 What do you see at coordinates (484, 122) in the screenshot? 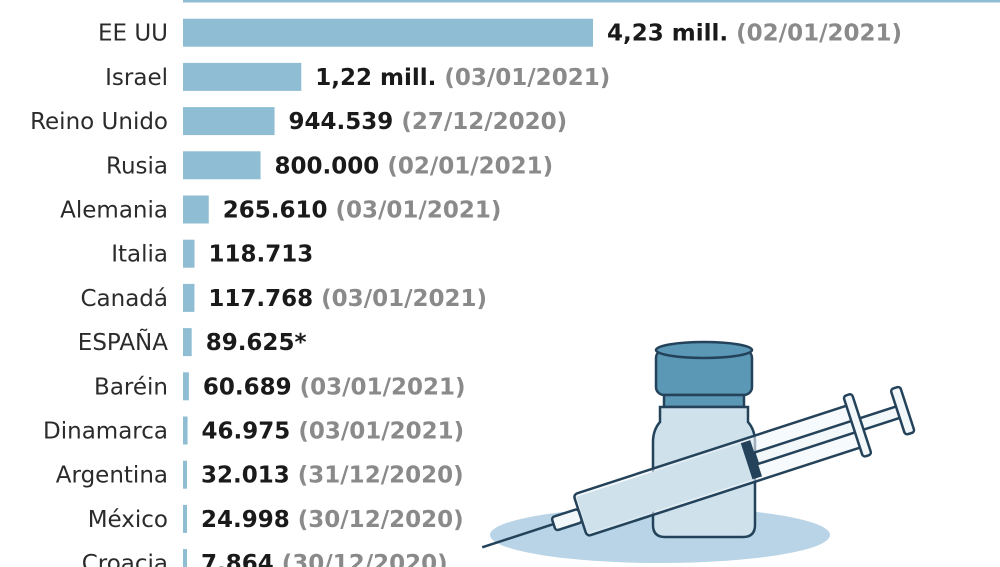
I see `date-label: (27/12/2020)` at bounding box center [484, 122].